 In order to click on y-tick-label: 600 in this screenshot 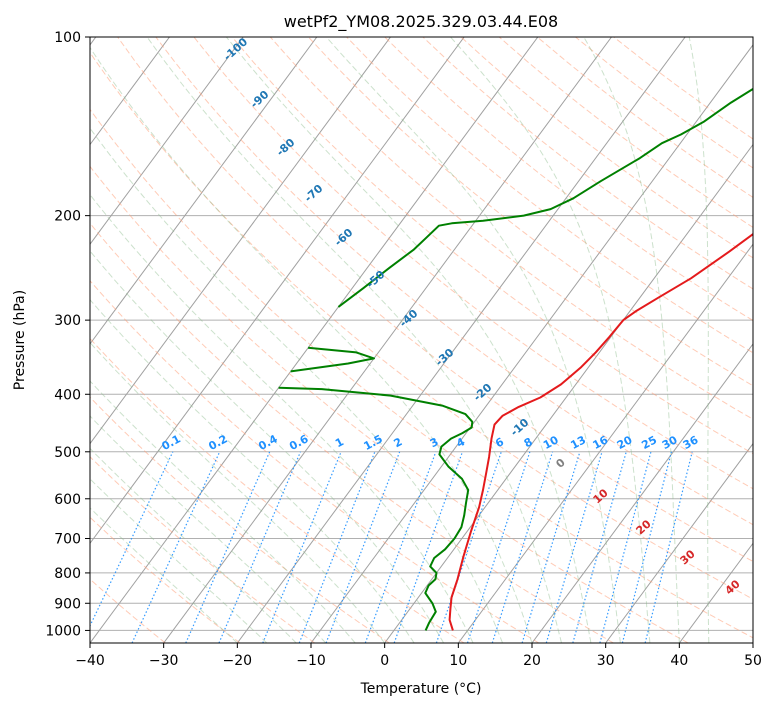, I will do `click(67, 500)`.